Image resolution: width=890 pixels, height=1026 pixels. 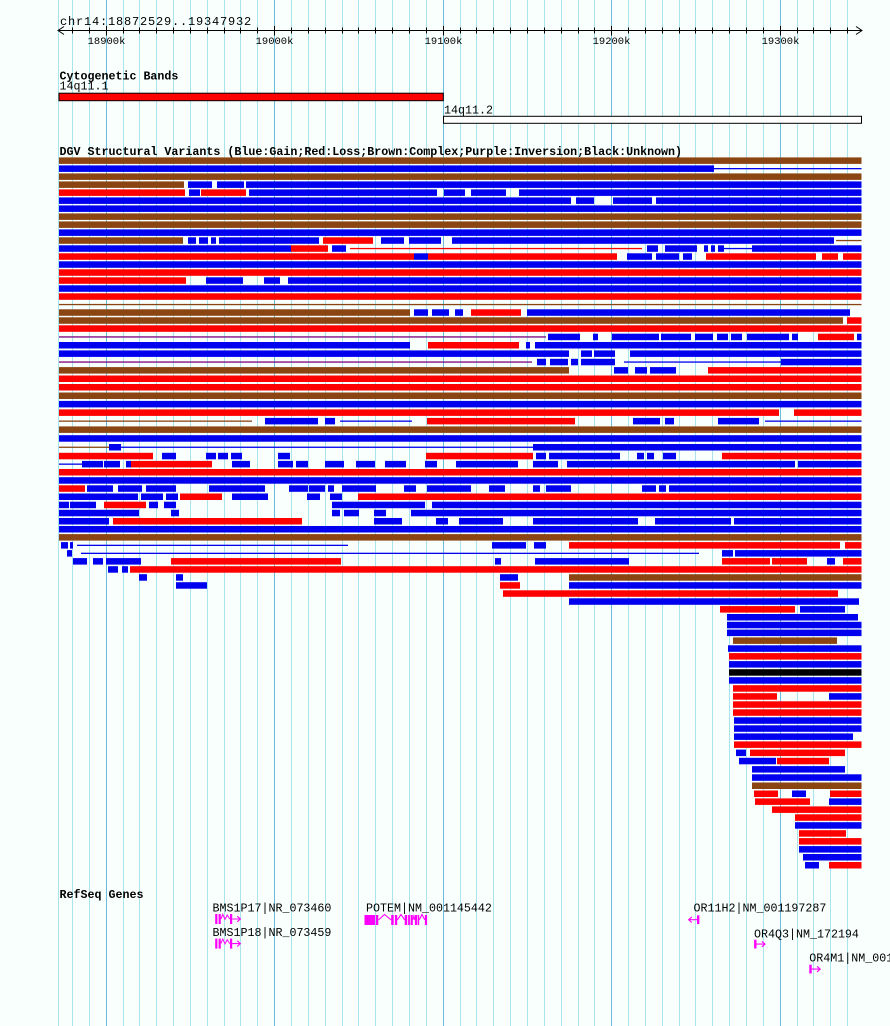 What do you see at coordinates (272, 933) in the screenshot?
I see `svg-text: BMS1P18|NR_073459` at bounding box center [272, 933].